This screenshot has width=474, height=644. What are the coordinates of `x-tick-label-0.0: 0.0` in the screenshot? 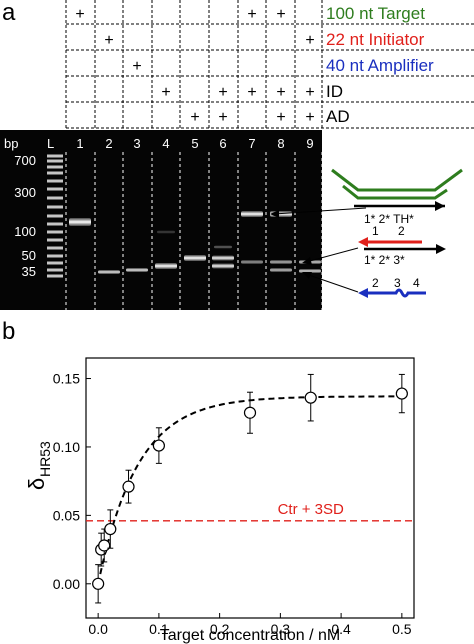 It's located at (98, 629).